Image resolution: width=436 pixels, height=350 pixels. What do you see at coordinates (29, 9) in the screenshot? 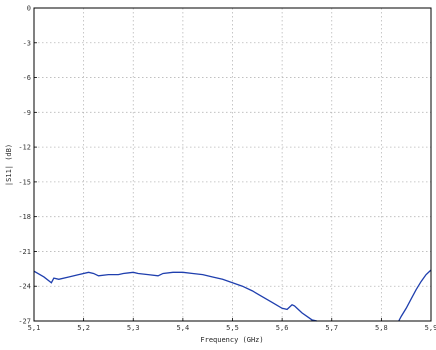
I see `y-tick-label: 0` at bounding box center [29, 9].